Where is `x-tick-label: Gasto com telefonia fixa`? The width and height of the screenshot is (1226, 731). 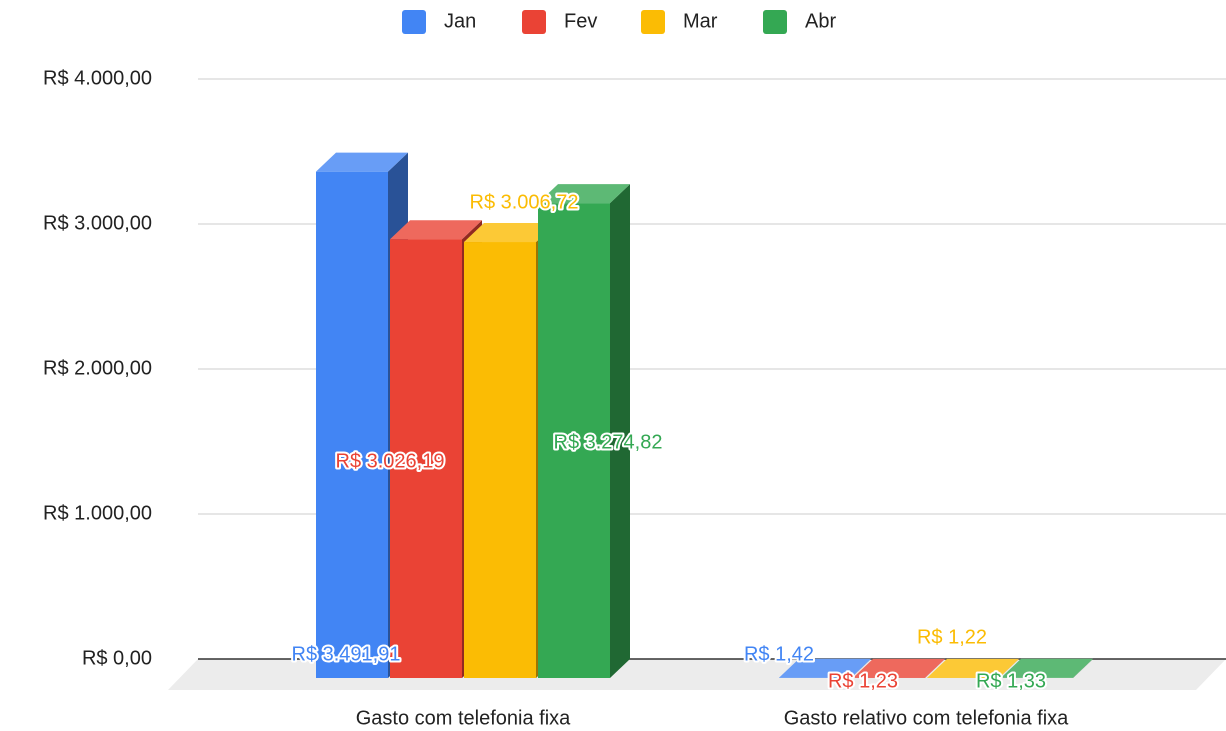 x-tick-label: Gasto com telefonia fixa is located at coordinates (463, 718).